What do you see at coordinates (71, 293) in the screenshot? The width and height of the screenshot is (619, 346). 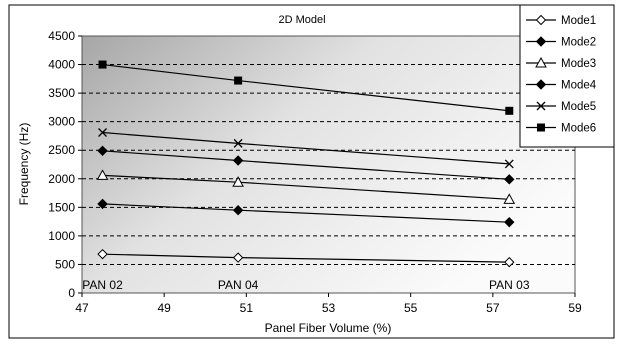 I see `y-tick-label: 0` at bounding box center [71, 293].